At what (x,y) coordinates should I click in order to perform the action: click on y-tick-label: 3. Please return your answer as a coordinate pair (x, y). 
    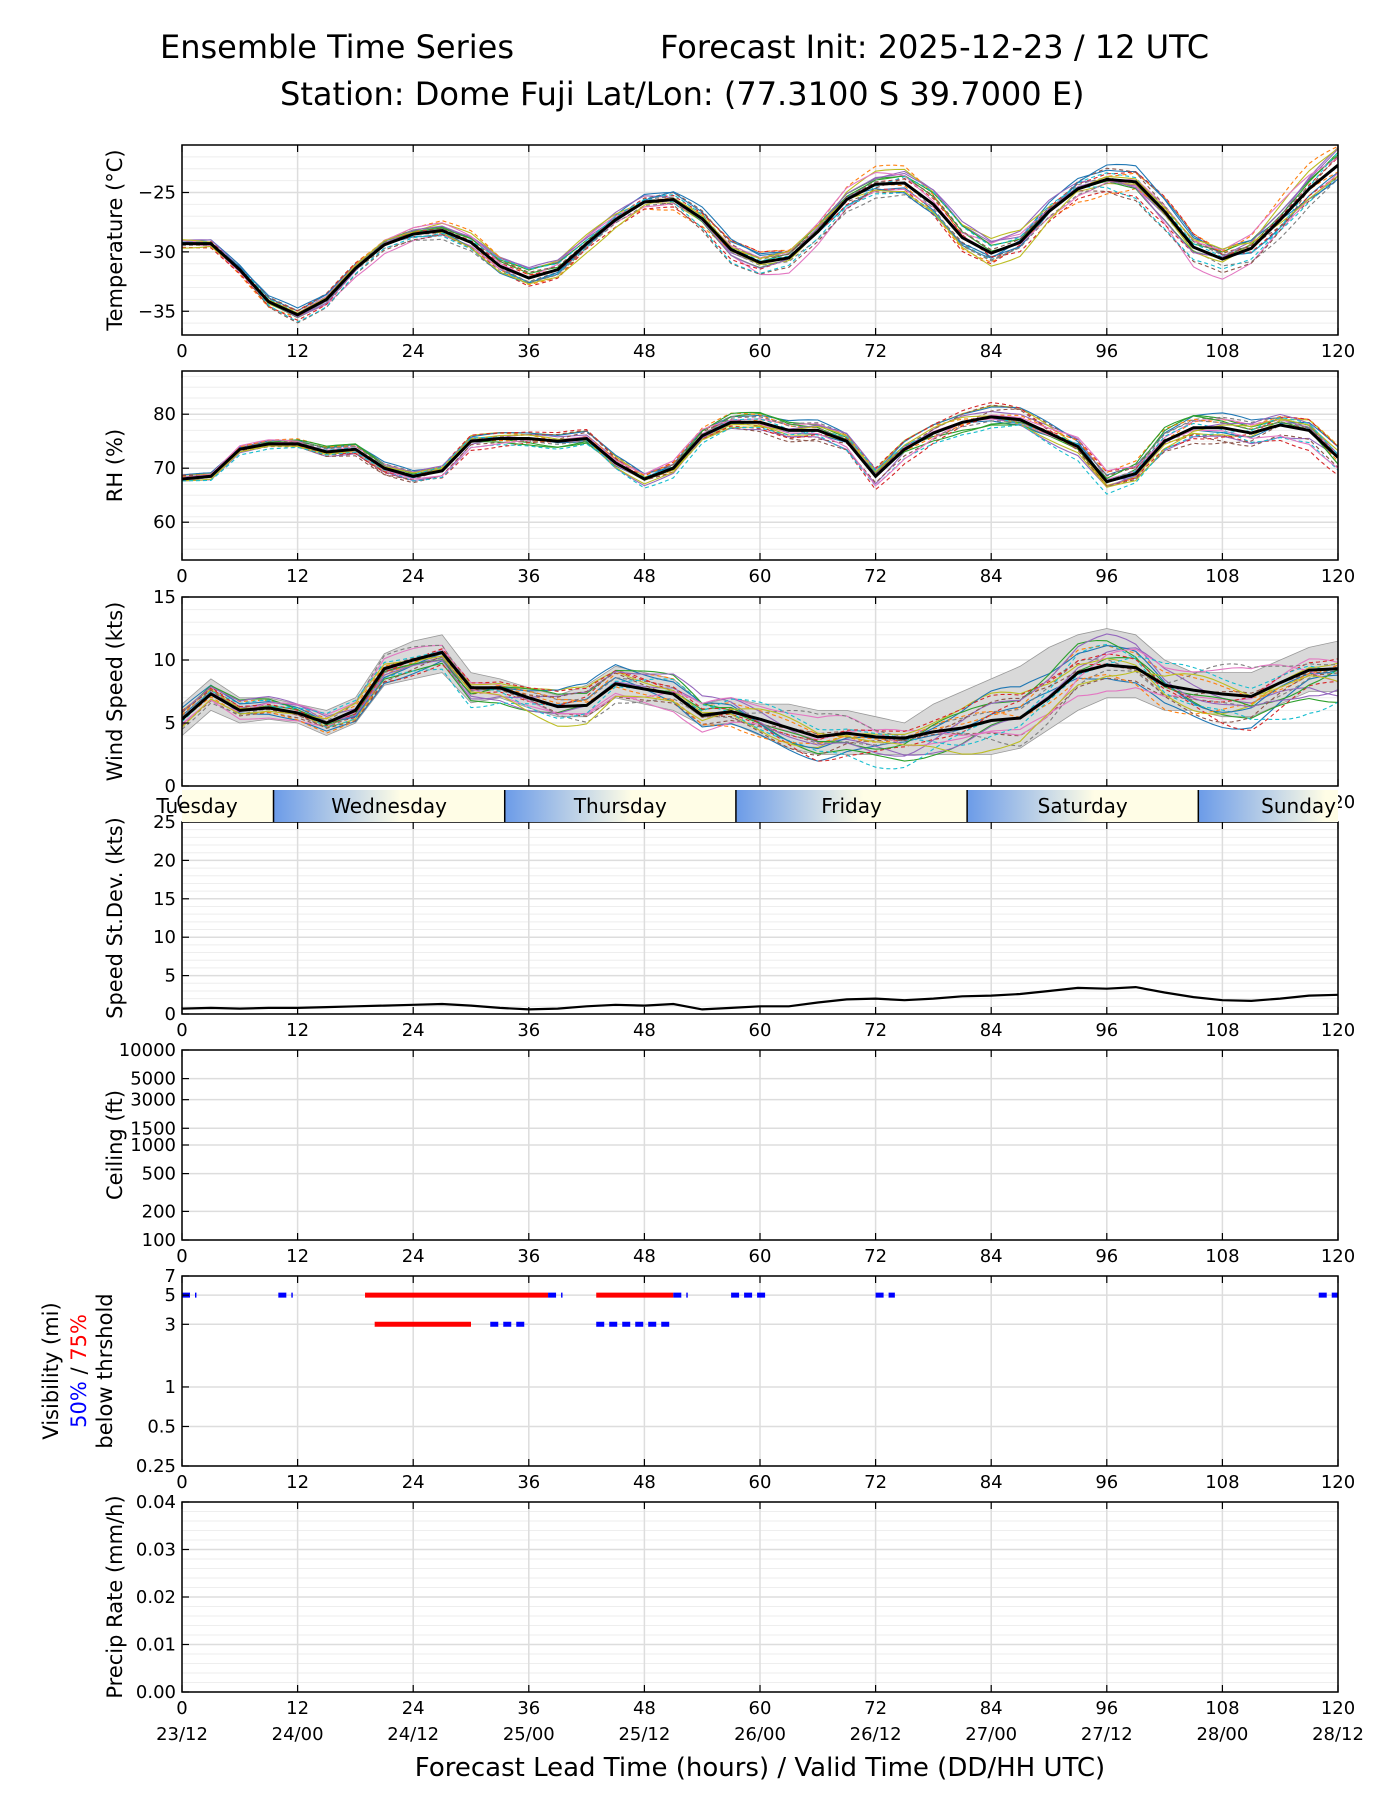
    Looking at the image, I should click on (170, 1324).